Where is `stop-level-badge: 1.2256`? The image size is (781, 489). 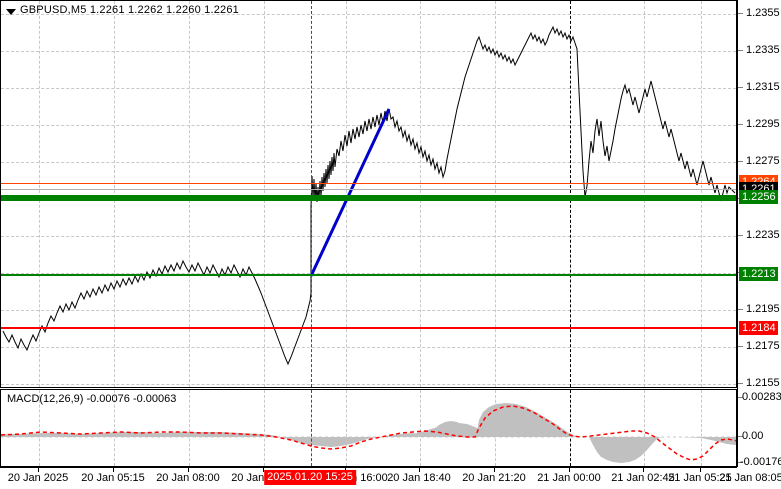
stop-level-badge: 1.2256 is located at coordinates (758, 197).